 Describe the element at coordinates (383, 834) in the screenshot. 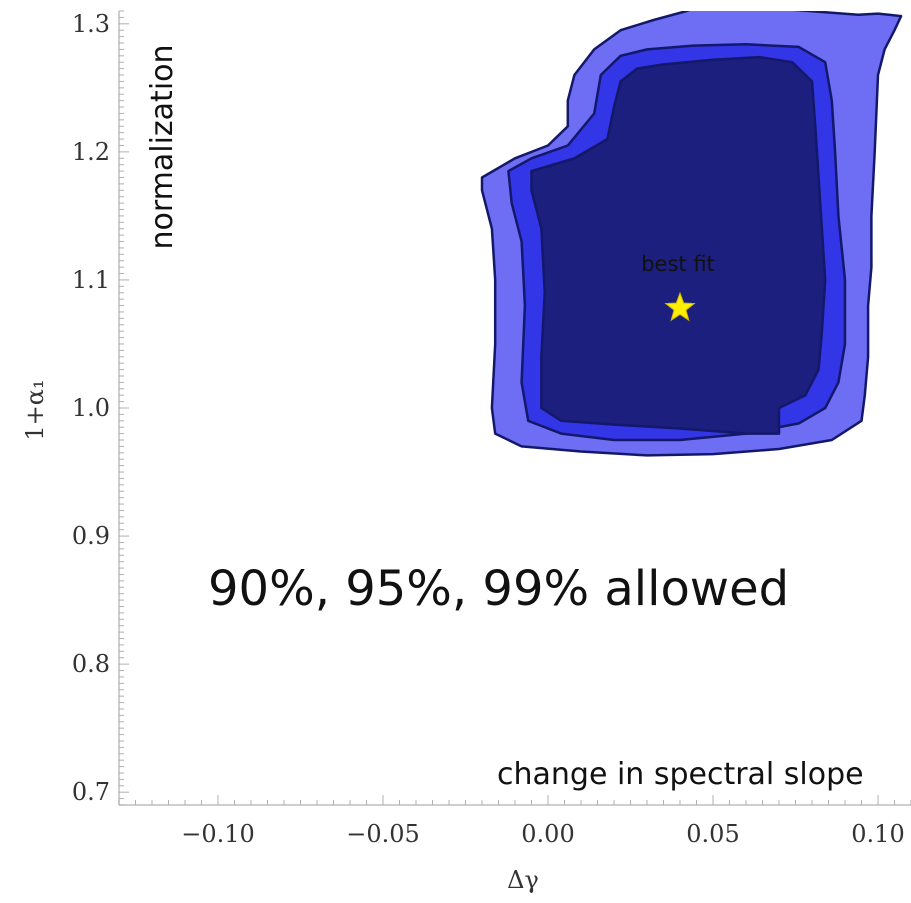

I see `x-tick-label: −0.05` at that location.